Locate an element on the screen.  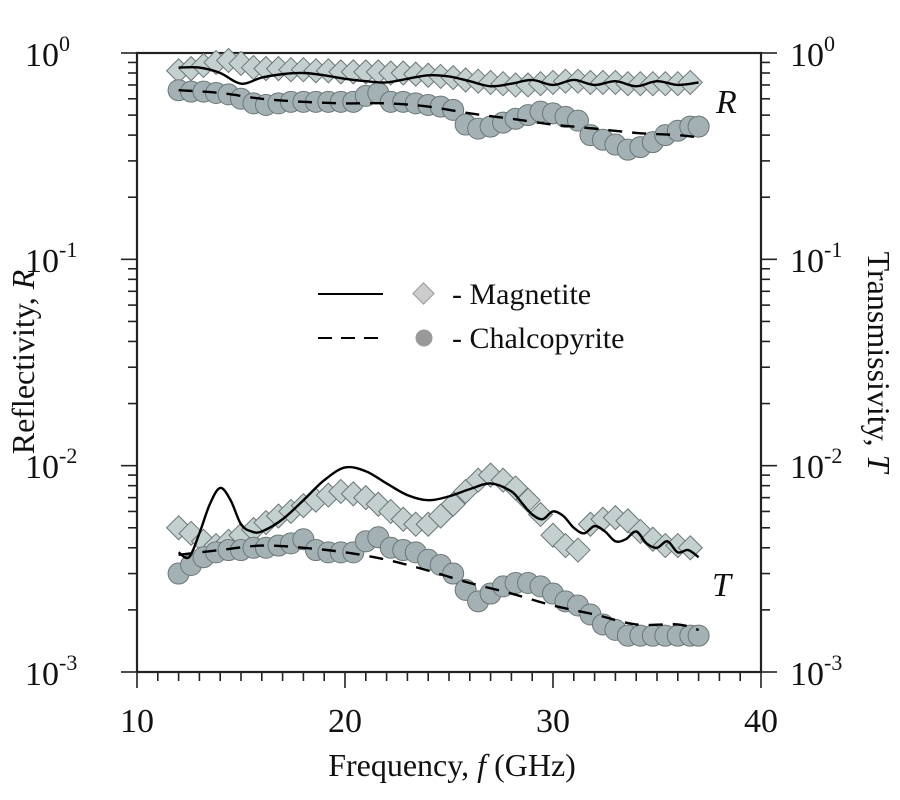
y-tick-label-right: 10⁰ is located at coordinates (812, 52).